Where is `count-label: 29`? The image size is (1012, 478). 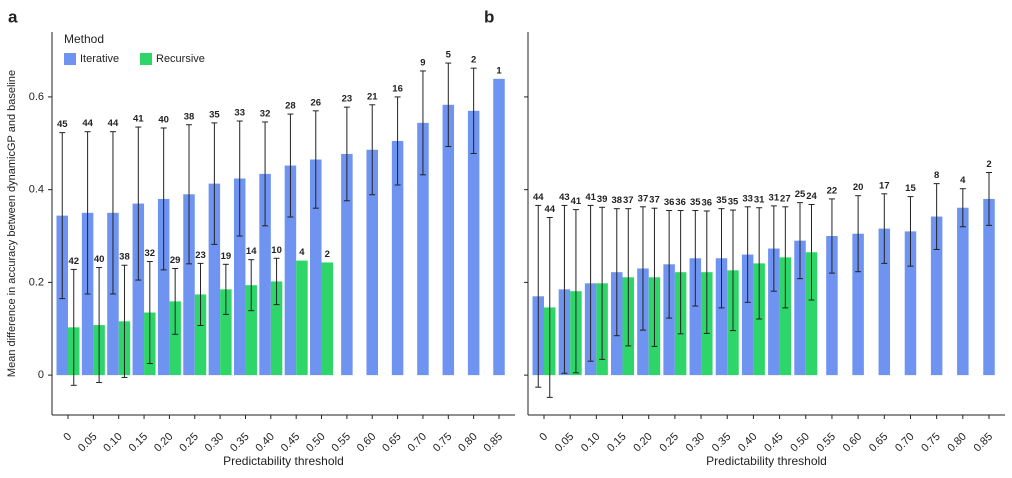 count-label: 29 is located at coordinates (175, 260).